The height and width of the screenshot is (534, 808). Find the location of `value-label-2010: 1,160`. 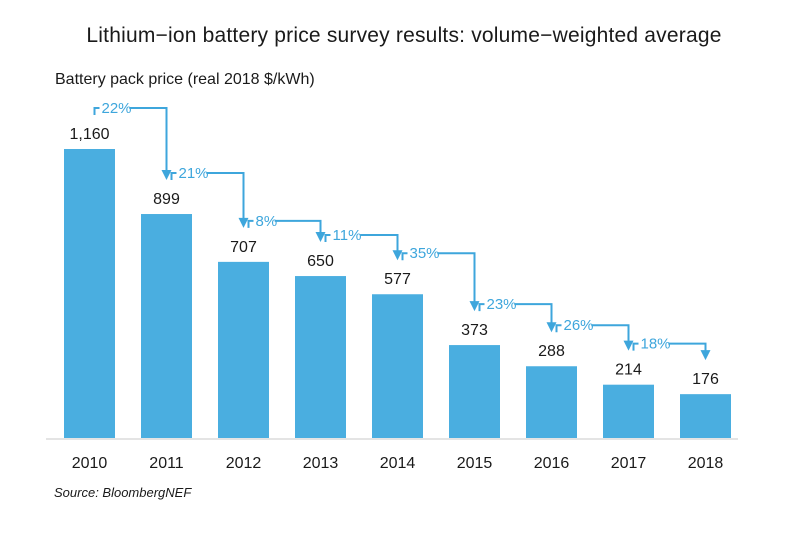

value-label-2010: 1,160 is located at coordinates (89, 134).